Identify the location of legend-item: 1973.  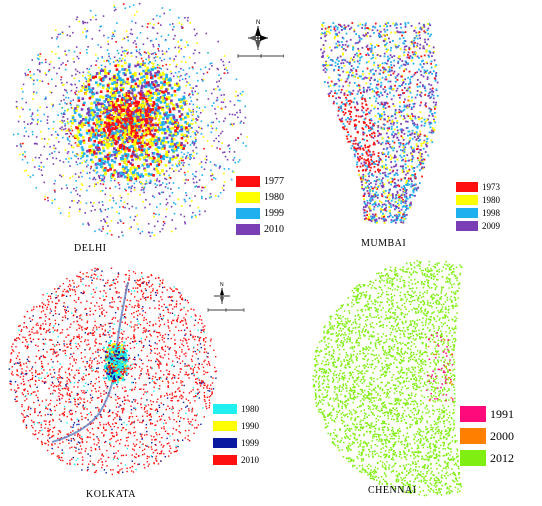
(478, 187).